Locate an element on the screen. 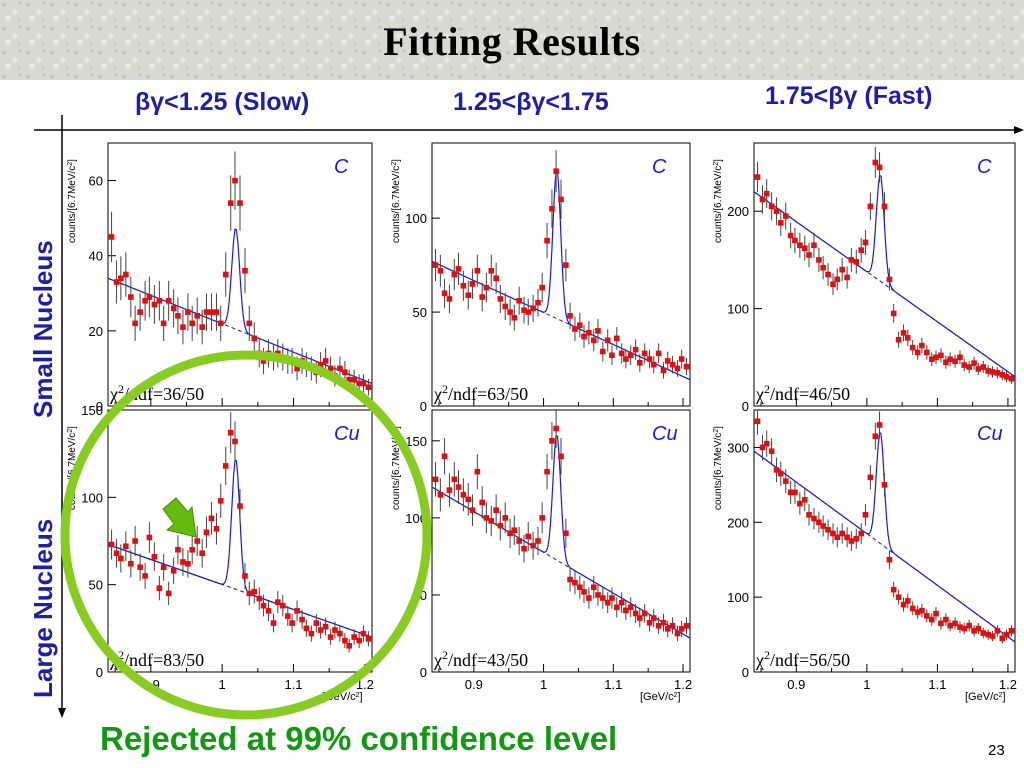  fast-cu-ytick-label: 200 is located at coordinates (738, 522).